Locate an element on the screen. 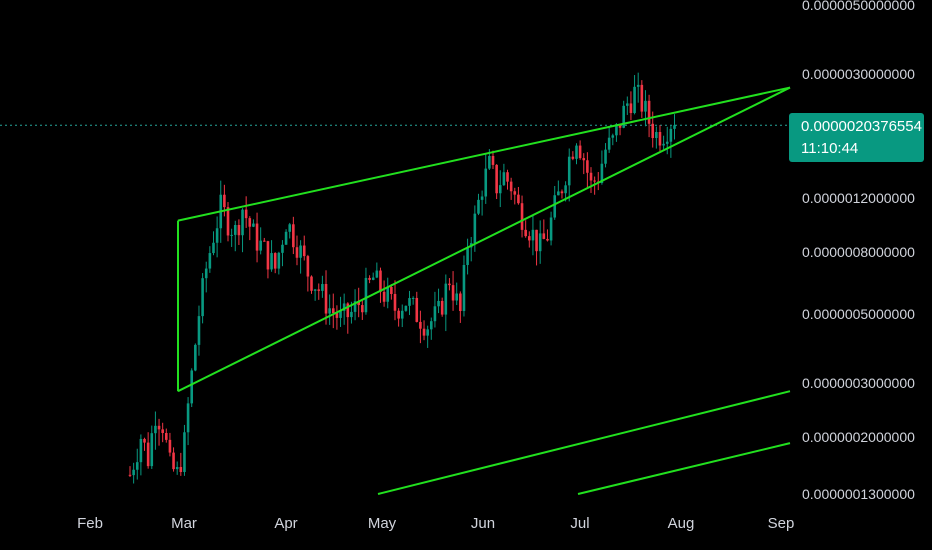 The width and height of the screenshot is (932, 550). last-price-value: 0.0000020376554 is located at coordinates (861, 126).